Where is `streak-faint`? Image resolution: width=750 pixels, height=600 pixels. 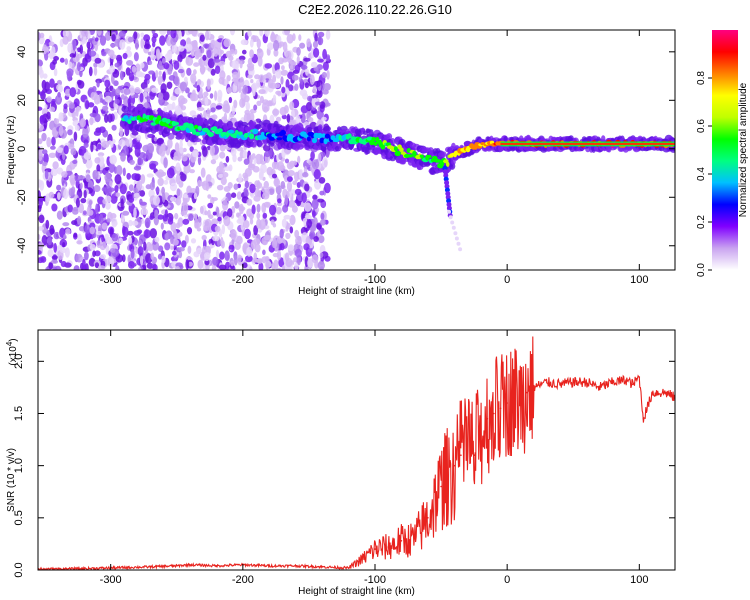 streak-faint is located at coordinates (455, 233).